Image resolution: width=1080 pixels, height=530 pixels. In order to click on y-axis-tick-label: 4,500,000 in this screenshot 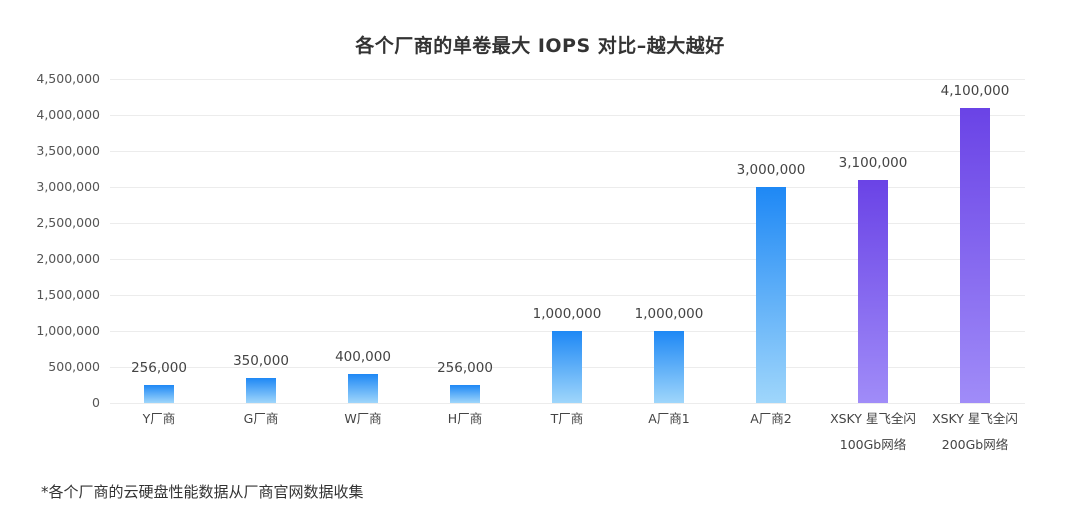, I will do `click(68, 78)`.